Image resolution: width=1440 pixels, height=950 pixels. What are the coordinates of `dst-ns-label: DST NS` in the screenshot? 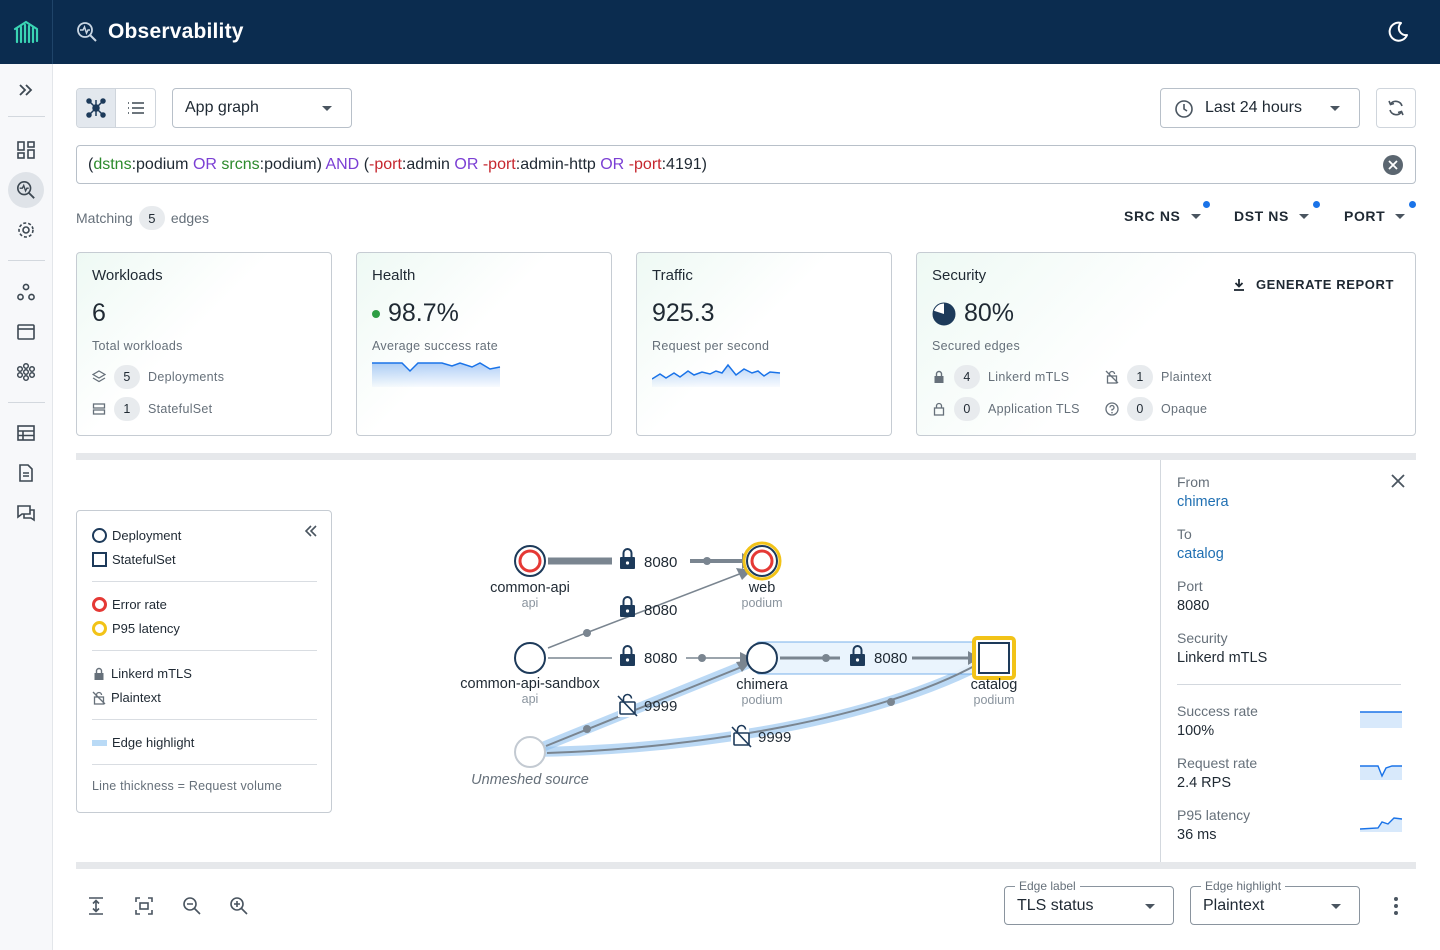 It's located at (1261, 216).